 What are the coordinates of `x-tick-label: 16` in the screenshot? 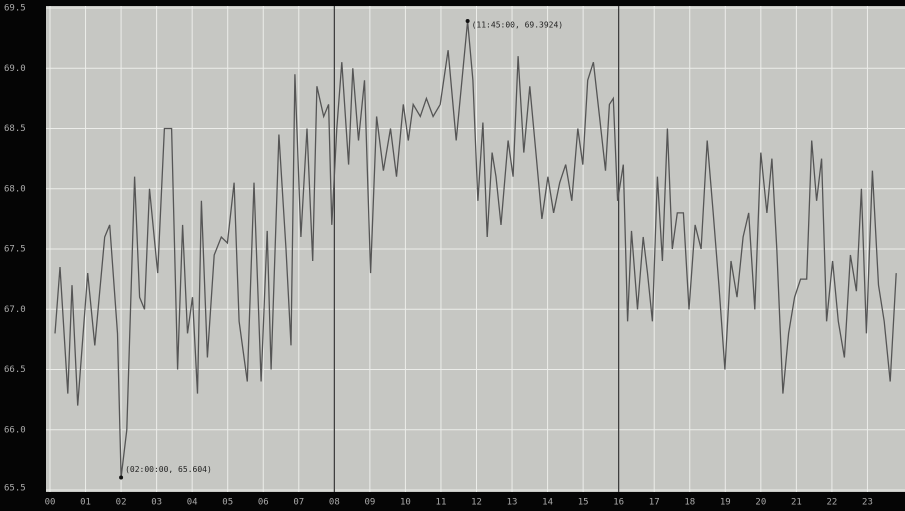 It's located at (618, 503).